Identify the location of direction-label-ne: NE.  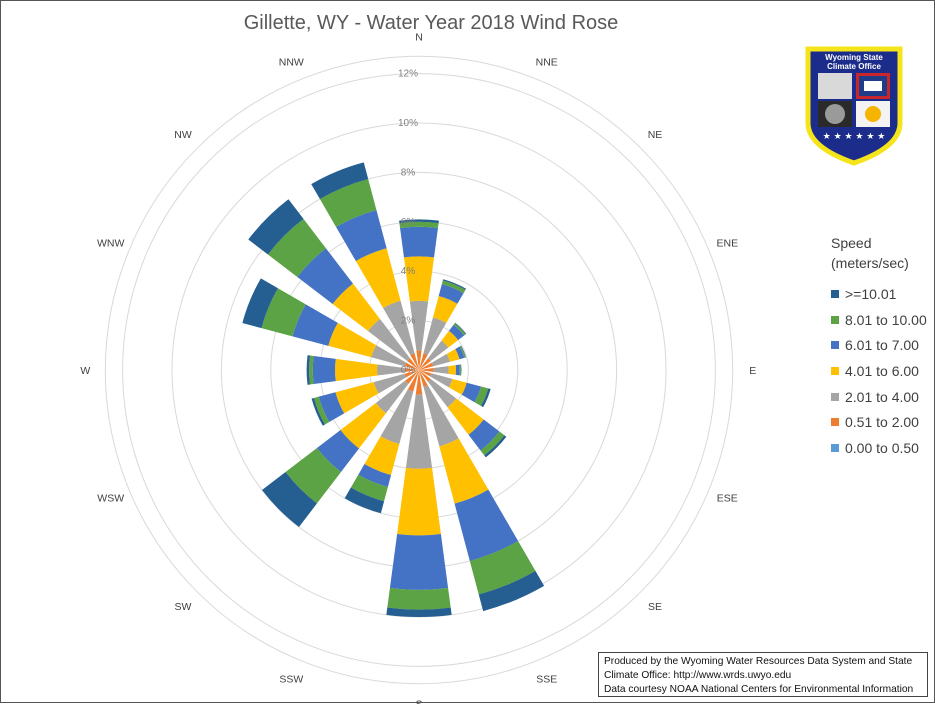
(655, 135).